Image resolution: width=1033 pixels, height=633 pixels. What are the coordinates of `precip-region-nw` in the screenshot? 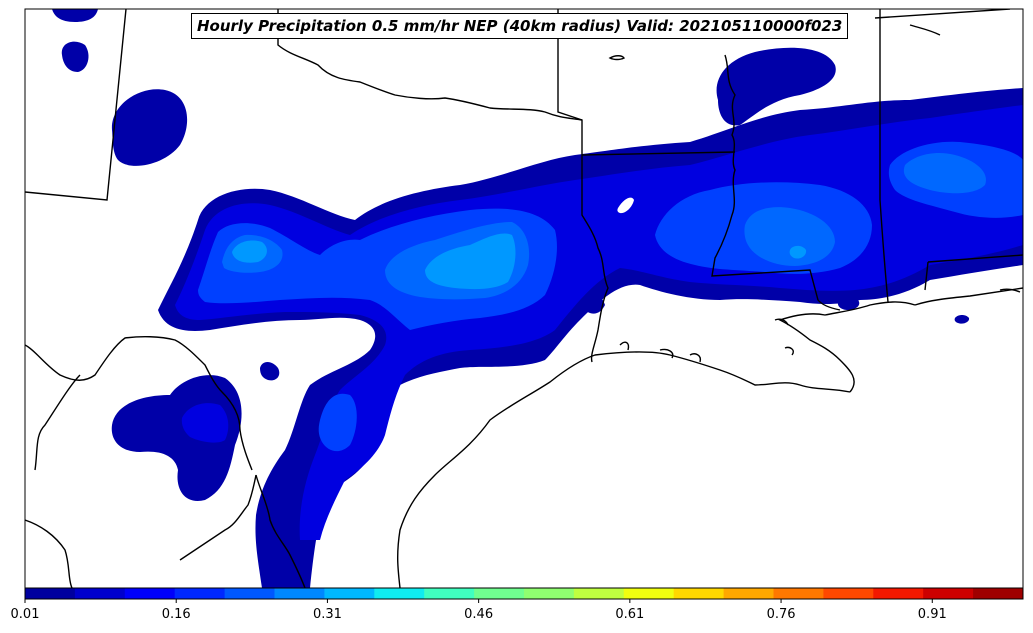 It's located at (149, 127).